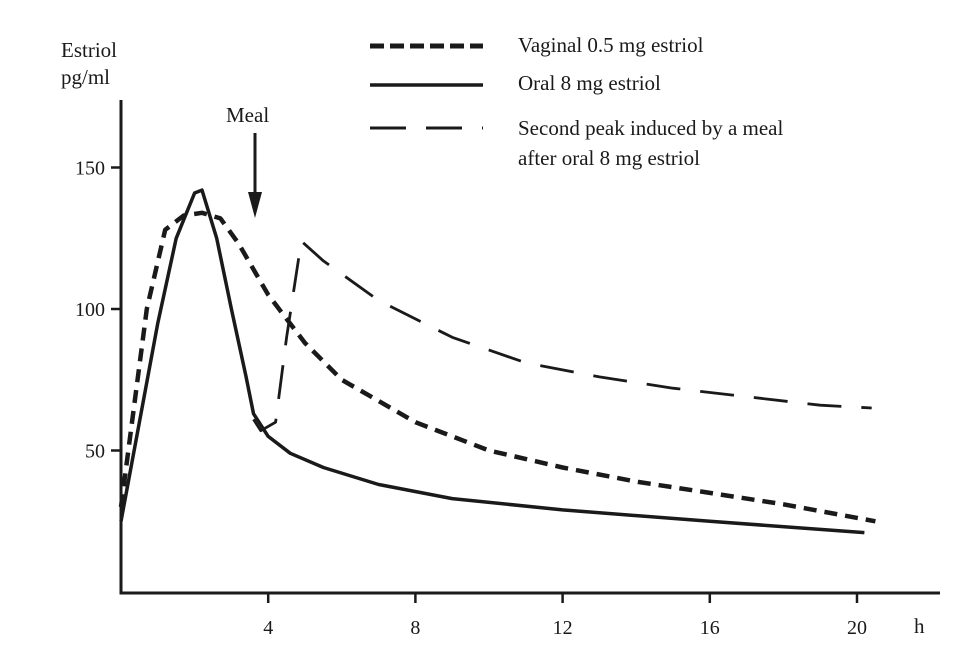 The width and height of the screenshot is (962, 655). What do you see at coordinates (95, 452) in the screenshot?
I see `y-tick-label: 50` at bounding box center [95, 452].